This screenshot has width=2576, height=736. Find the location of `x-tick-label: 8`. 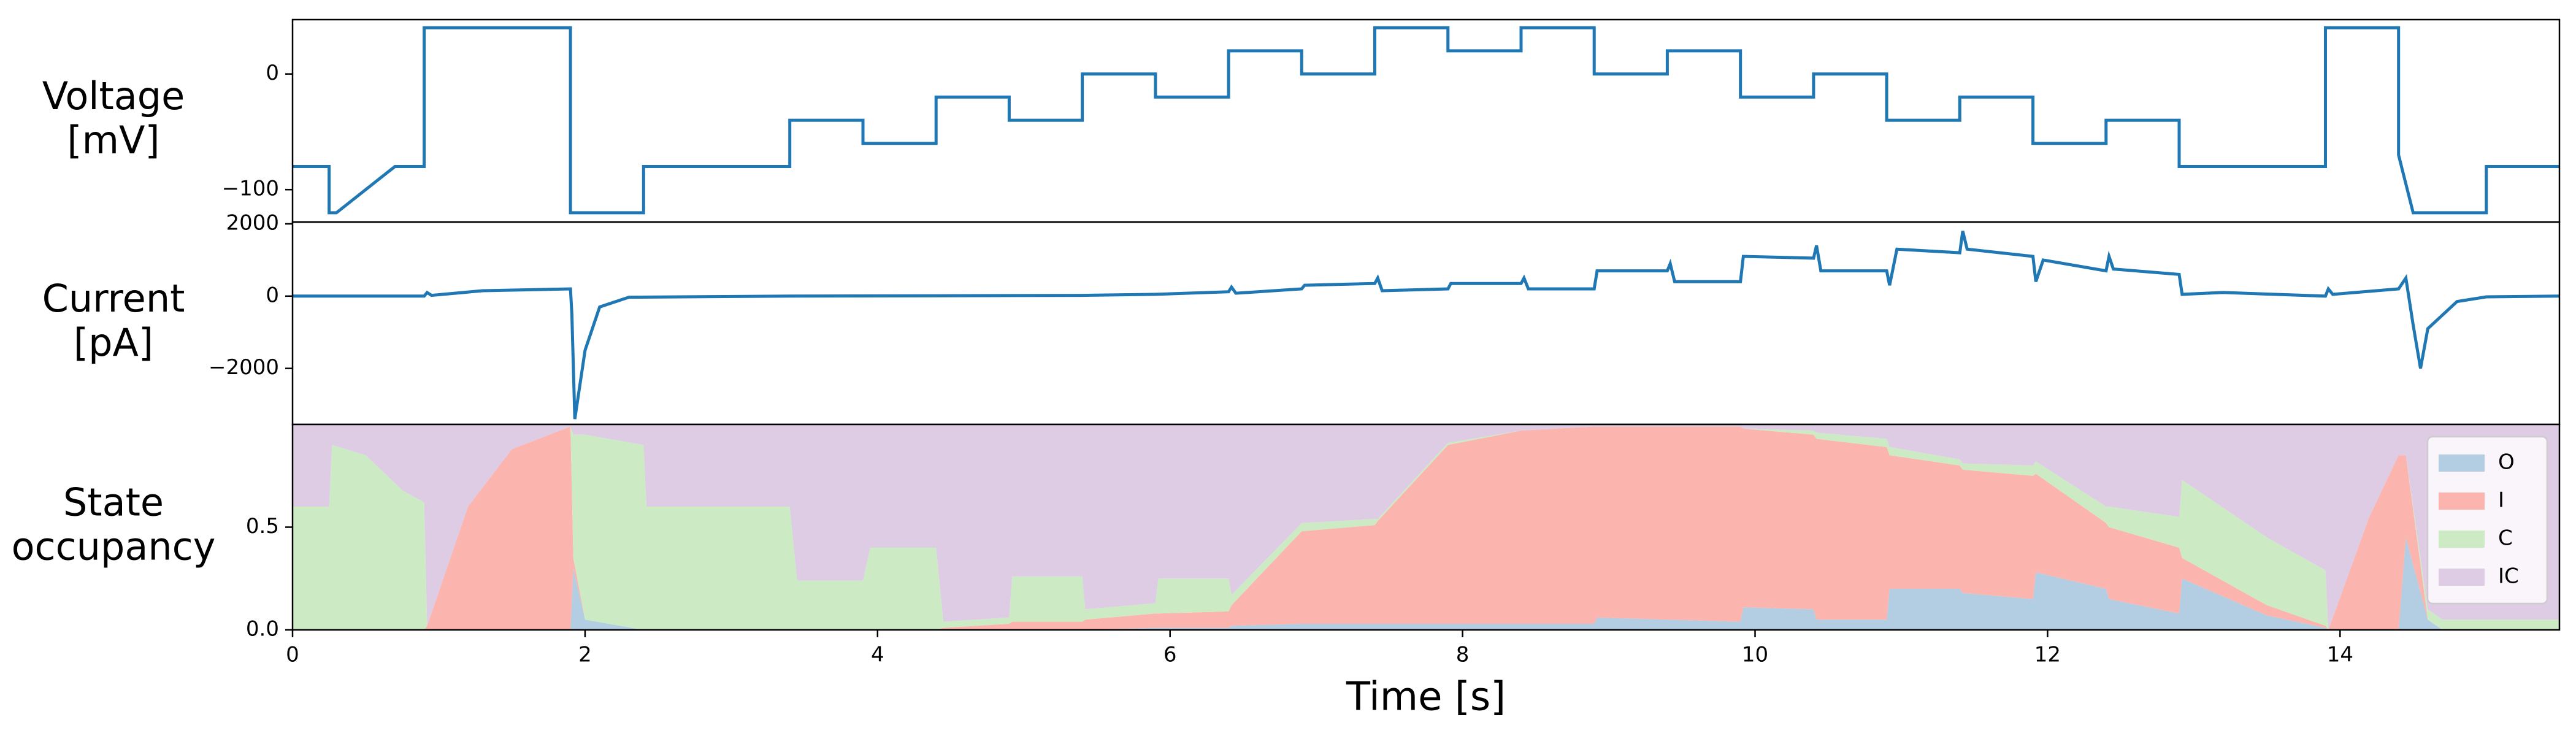

x-tick-label: 8 is located at coordinates (1463, 655).